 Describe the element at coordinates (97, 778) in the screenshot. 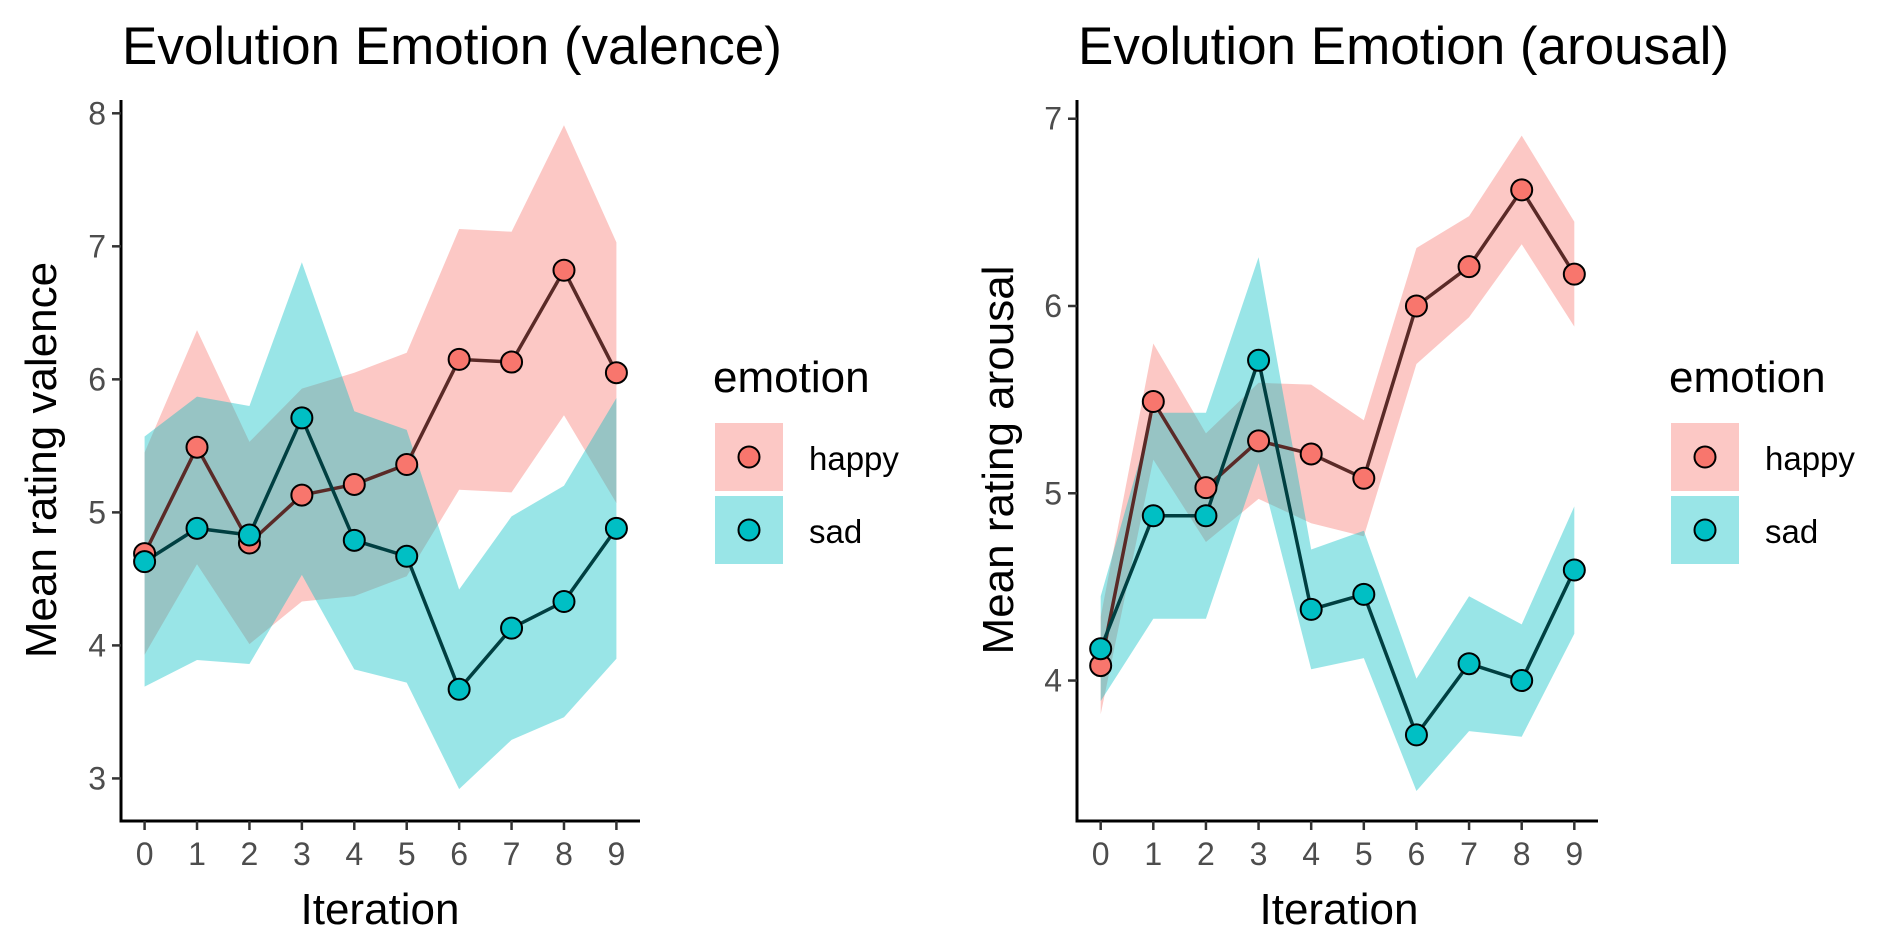

I see `y-tick-label: 3` at that location.